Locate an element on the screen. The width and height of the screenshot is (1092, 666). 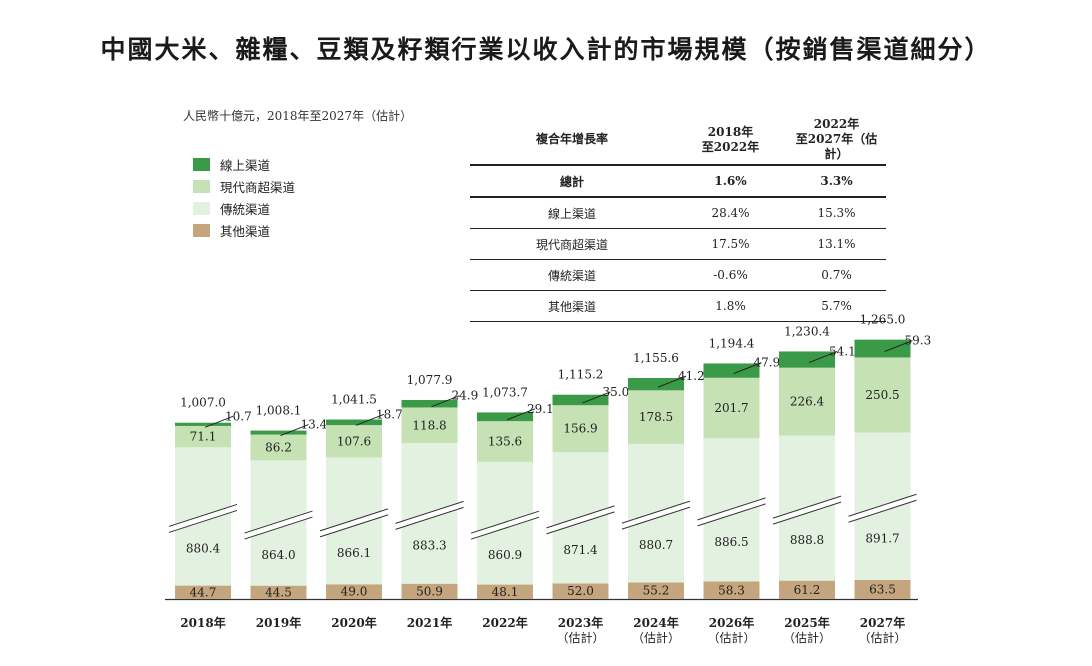
data-label-online: 54.1 is located at coordinates (842, 352).